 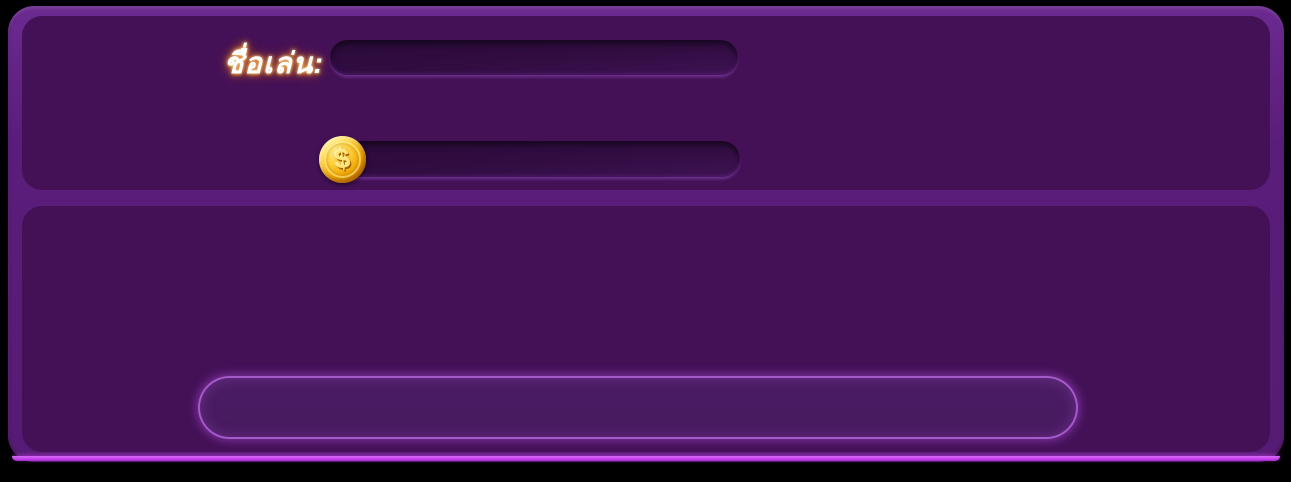 I want to click on frame-bottom-glow-edge, so click(x=646, y=458).